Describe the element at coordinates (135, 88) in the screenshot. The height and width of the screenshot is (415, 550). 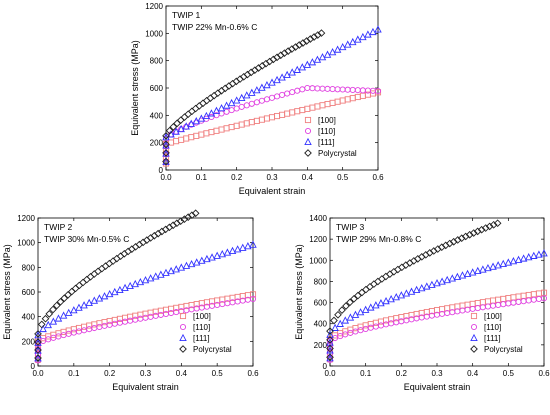
I see `y-axis-title: Equivalent stress (MPa)` at that location.